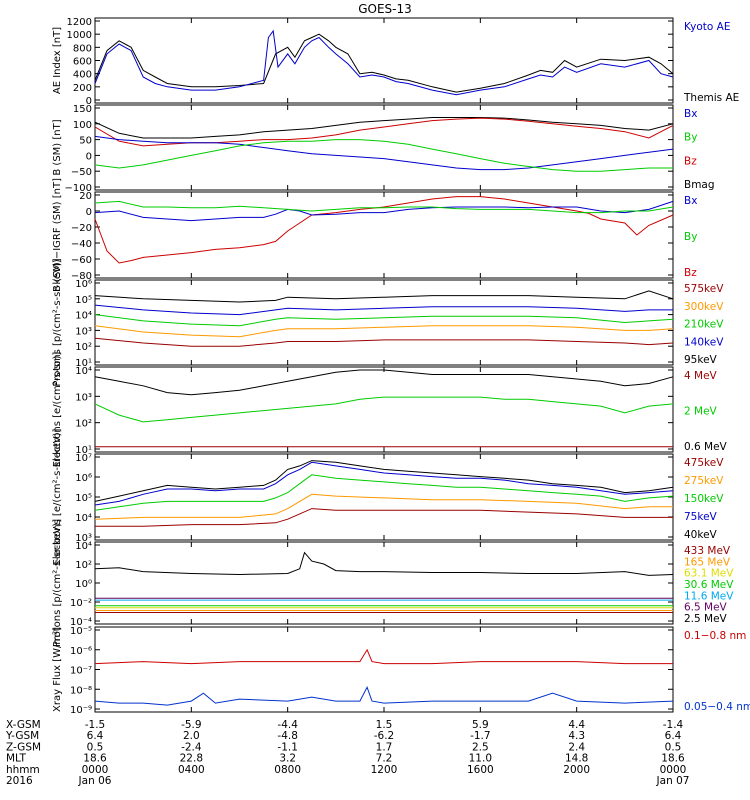 This screenshot has height=800, width=750. What do you see at coordinates (704, 463) in the screenshot?
I see `legend-entry: 475keV` at bounding box center [704, 463].